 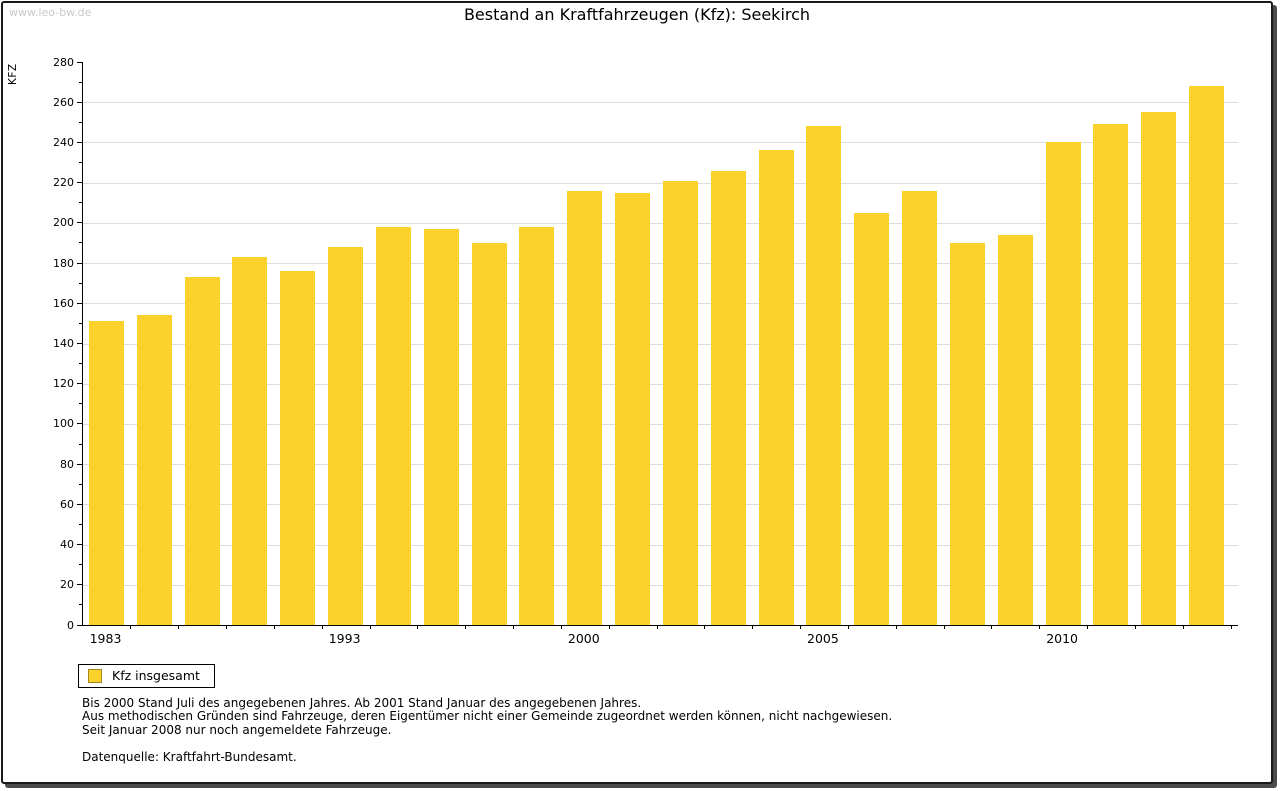 I want to click on legend: Kfz insgesamt, so click(x=146, y=676).